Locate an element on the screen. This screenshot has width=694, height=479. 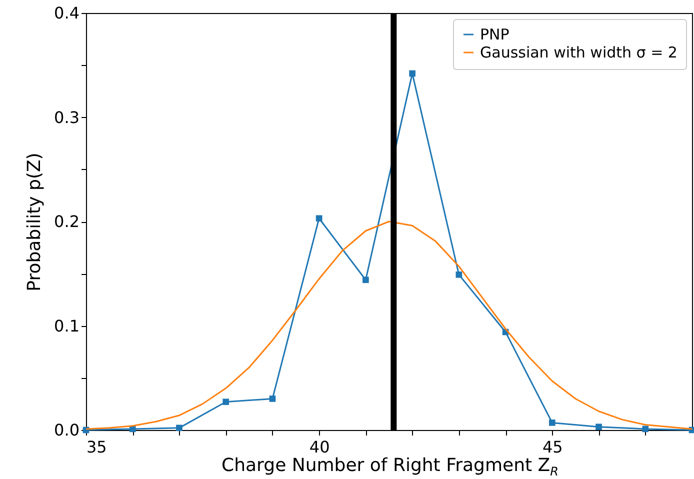
y-axis-title: Probability p(Z) is located at coordinates (35, 222).